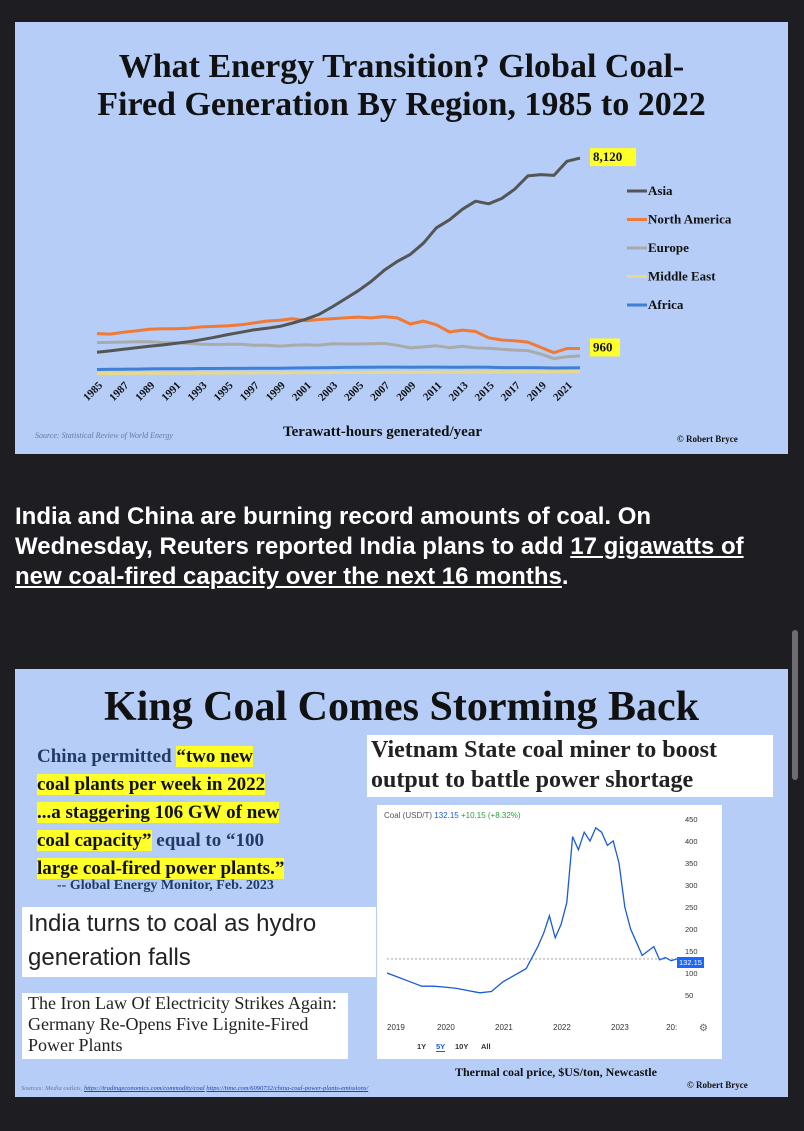 The image size is (804, 1131). I want to click on x-tick-label: 1993, so click(198, 391).